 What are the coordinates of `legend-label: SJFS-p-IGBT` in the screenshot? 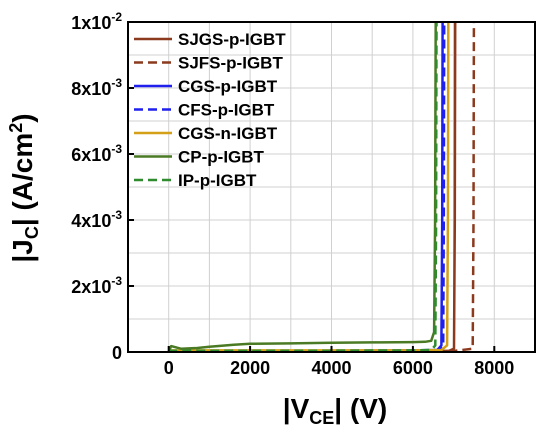 It's located at (230, 63).